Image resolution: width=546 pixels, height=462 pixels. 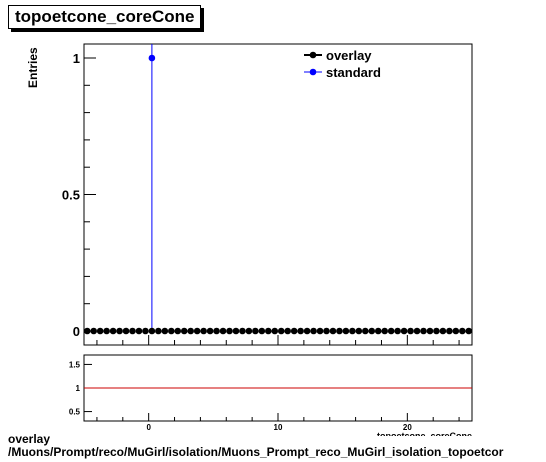 What do you see at coordinates (75, 364) in the screenshot?
I see `ratio-y-tick-label: 1.5` at bounding box center [75, 364].